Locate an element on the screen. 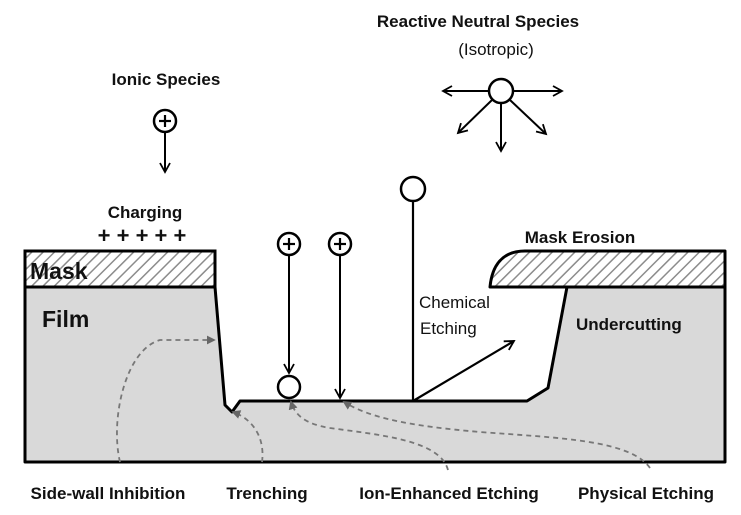 This screenshot has width=741, height=515. ion-enhanced-arrow is located at coordinates (368, 435).